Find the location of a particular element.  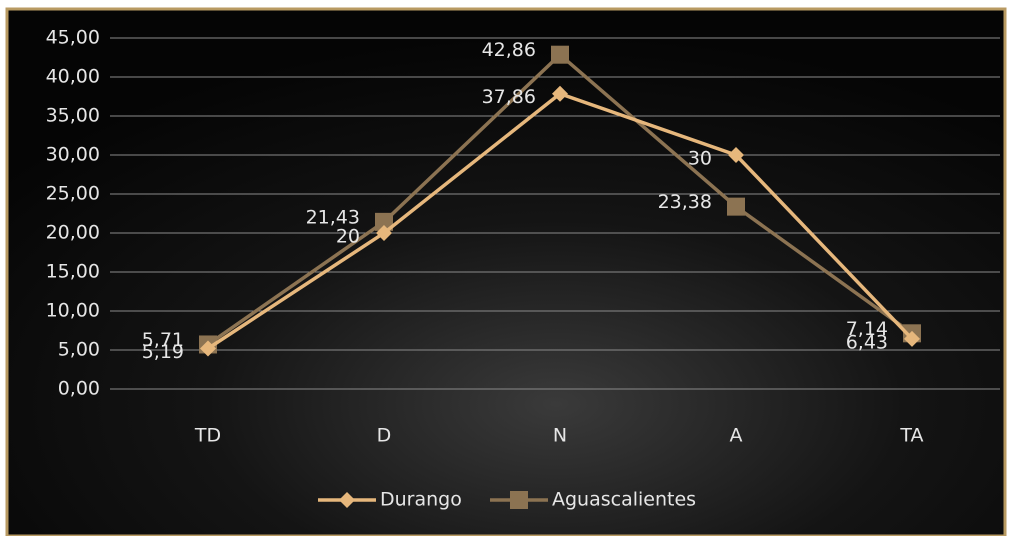

data-label: 7,14 is located at coordinates (867, 329).